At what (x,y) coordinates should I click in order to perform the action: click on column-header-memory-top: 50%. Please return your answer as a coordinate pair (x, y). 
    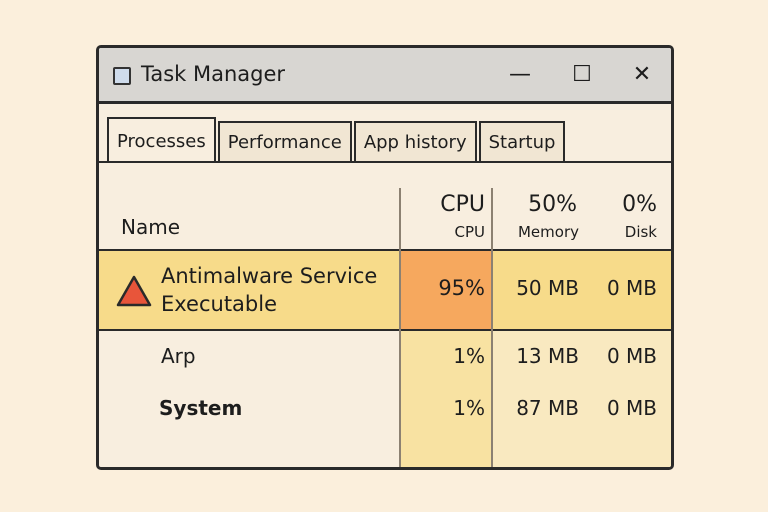
    Looking at the image, I should click on (552, 204).